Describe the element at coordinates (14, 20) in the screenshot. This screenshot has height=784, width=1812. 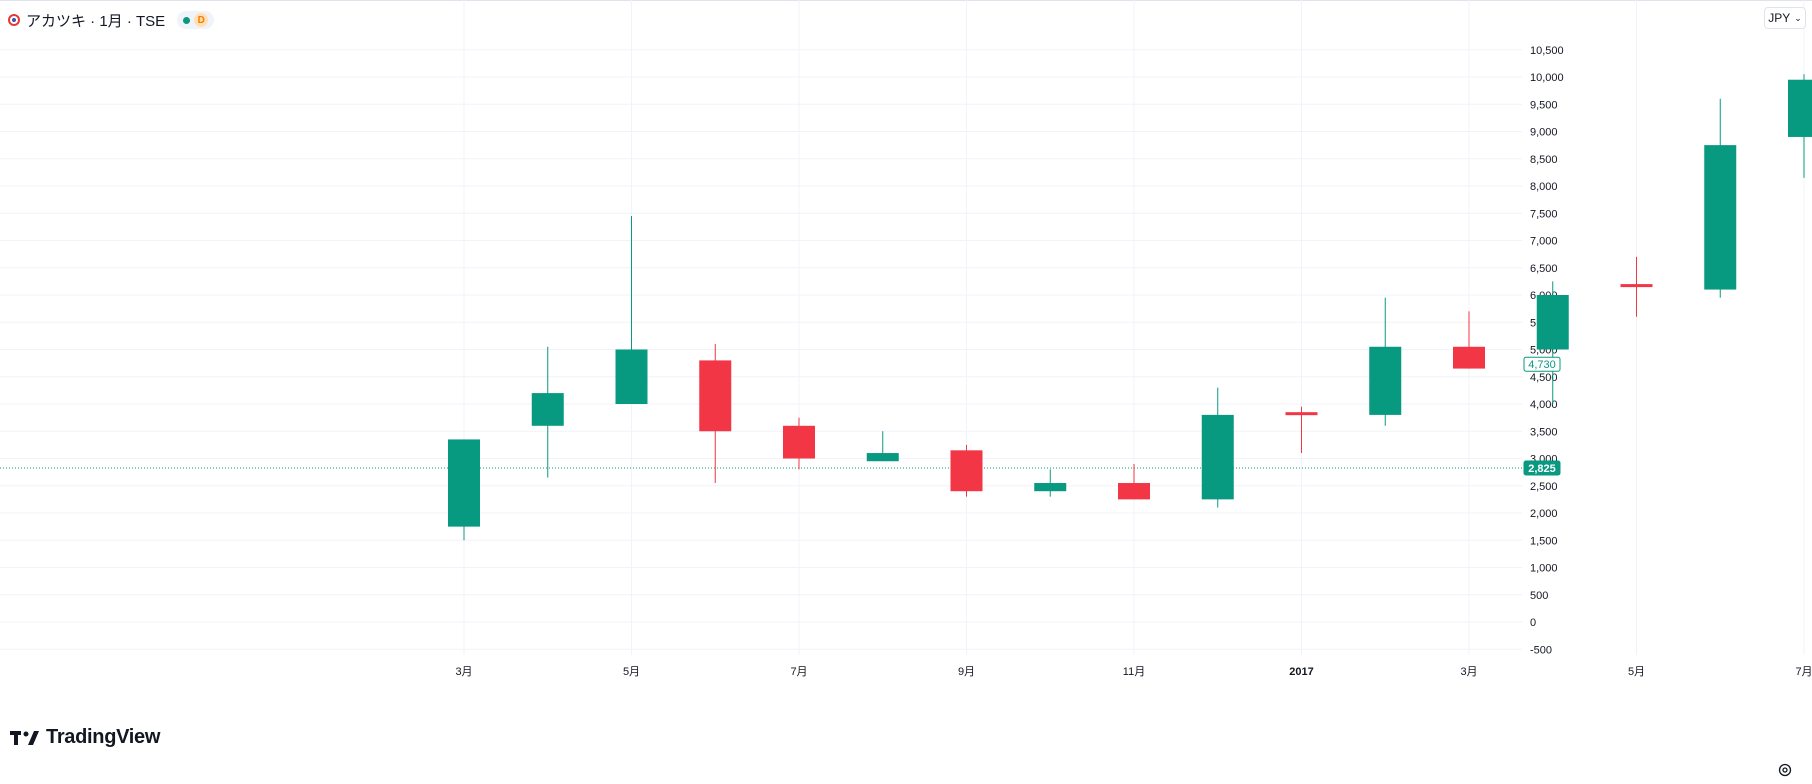
I see `symbol-logo-icon` at that location.